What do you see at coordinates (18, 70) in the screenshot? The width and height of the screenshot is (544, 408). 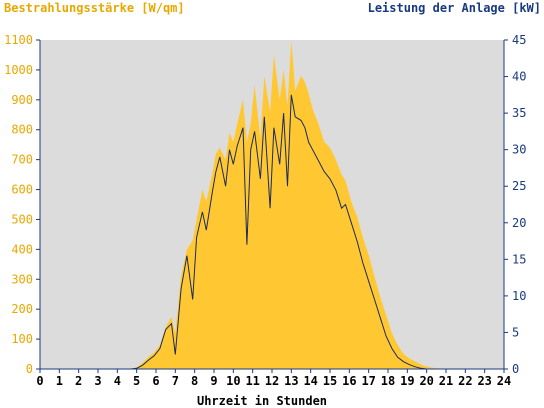 I see `left-tick-label: 1000` at bounding box center [18, 70].